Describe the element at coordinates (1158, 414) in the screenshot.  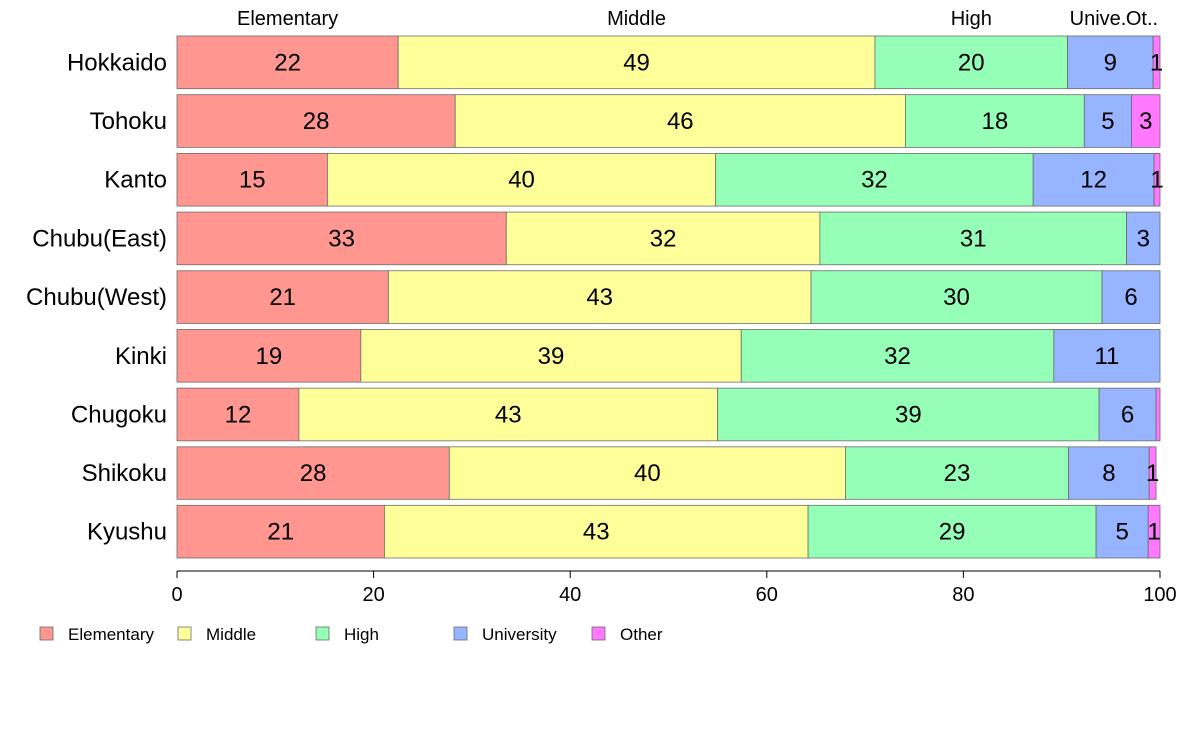
I see `bar-chugoku-other` at that location.